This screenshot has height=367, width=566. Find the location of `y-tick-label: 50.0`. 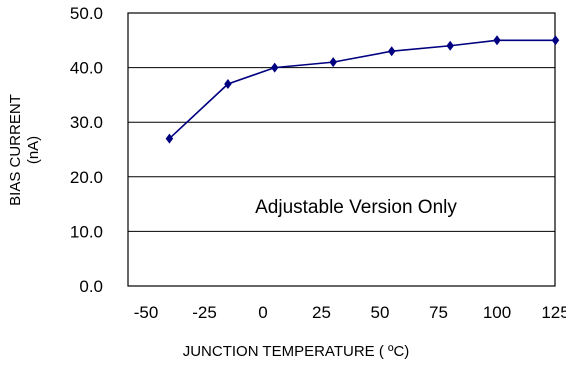

y-tick-label: 50.0 is located at coordinates (86, 13).